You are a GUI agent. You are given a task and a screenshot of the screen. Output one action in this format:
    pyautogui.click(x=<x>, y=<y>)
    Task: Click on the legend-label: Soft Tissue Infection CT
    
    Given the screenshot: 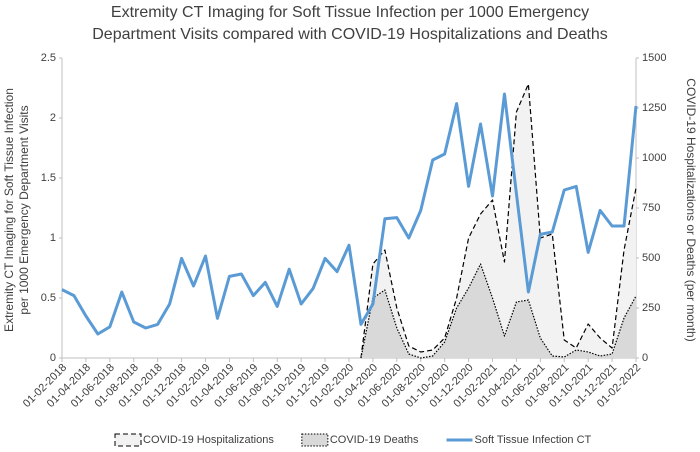 What is the action you would take?
    pyautogui.click(x=533, y=440)
    